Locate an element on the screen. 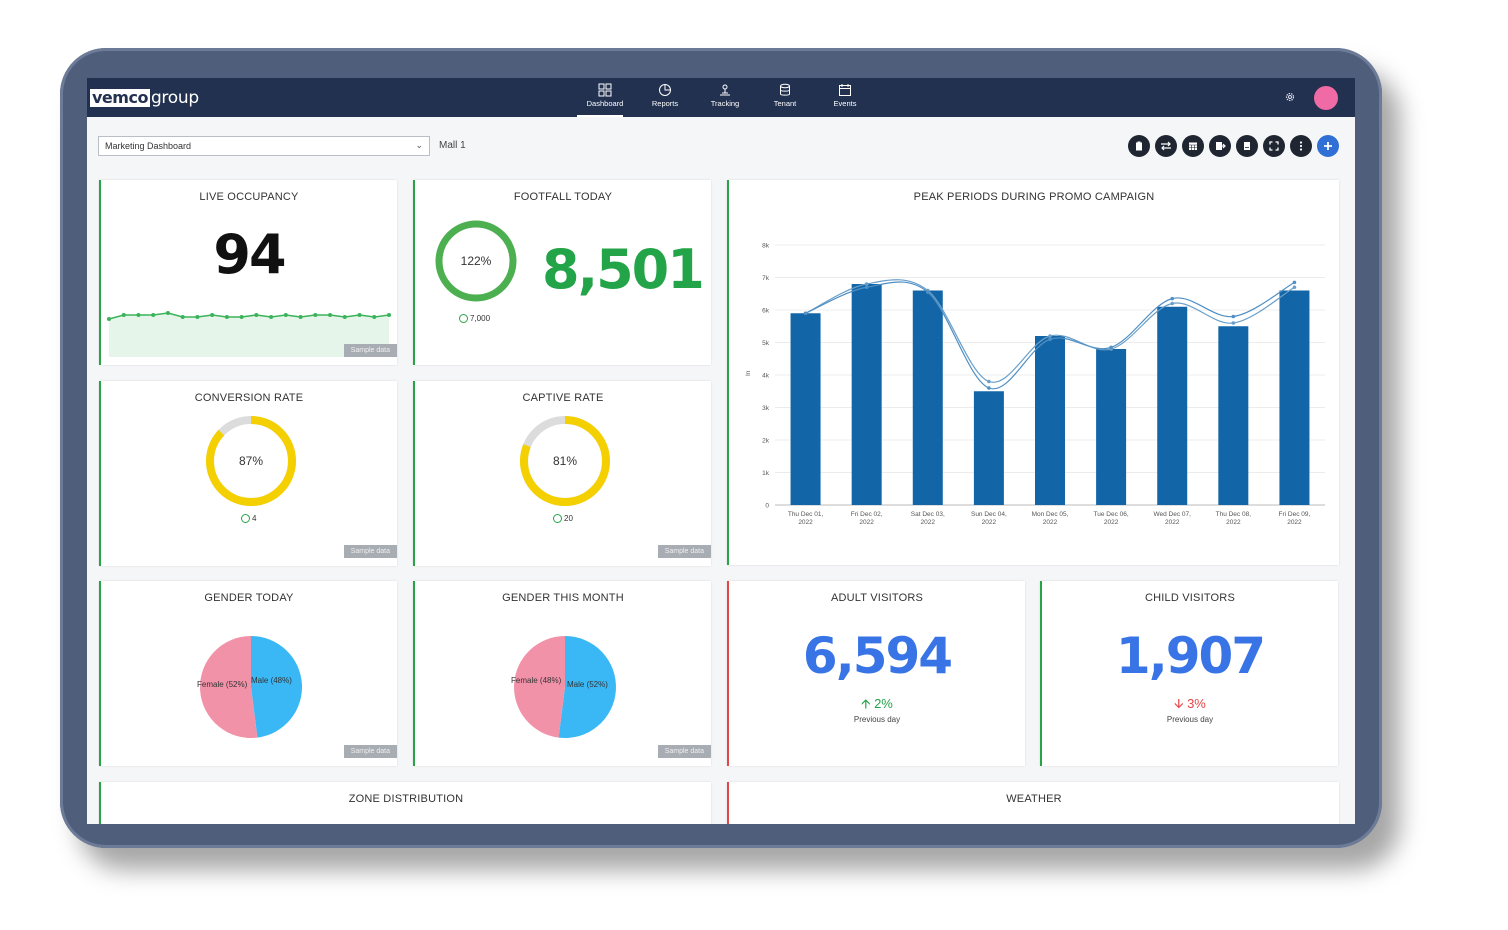 This screenshot has width=1508, height=930. captive-ring-arc is located at coordinates (565, 461).